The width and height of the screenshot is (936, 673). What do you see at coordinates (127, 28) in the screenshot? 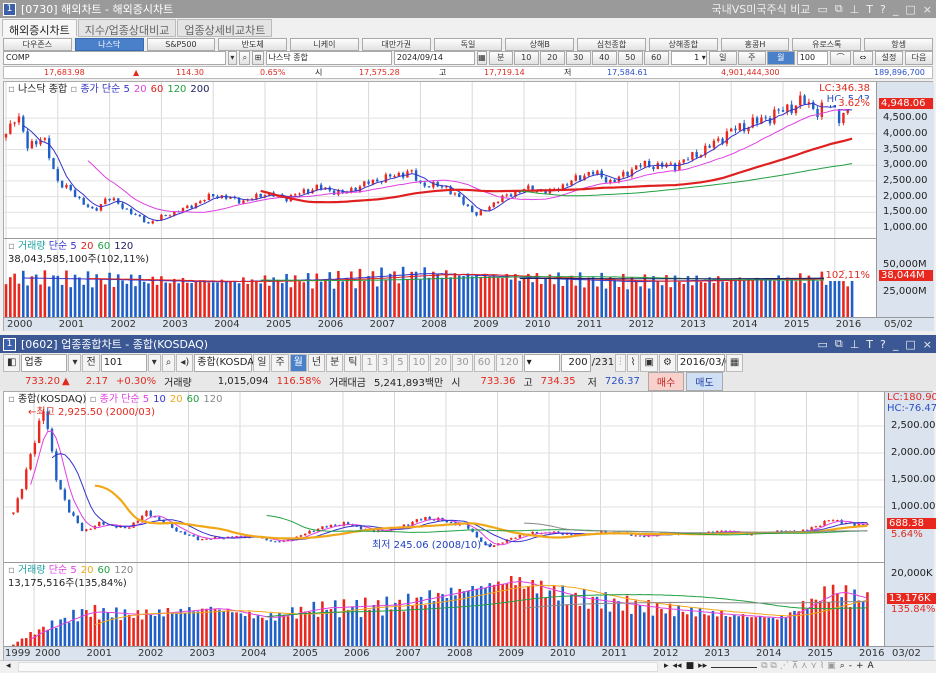
I see `tab-relative-compare: 지수/업종상대비교` at bounding box center [127, 28].